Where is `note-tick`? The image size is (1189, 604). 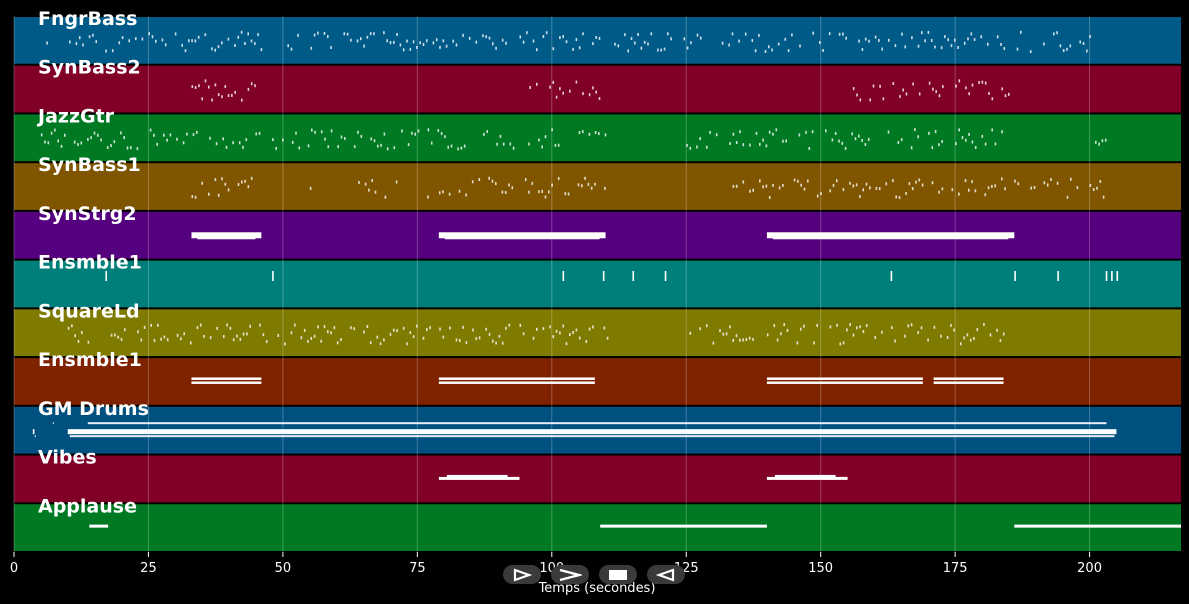
note-tick is located at coordinates (891, 276).